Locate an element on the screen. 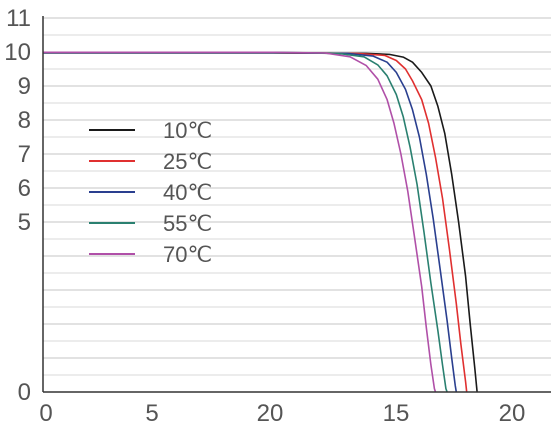 The height and width of the screenshot is (425, 552). legend-label: 40℃ is located at coordinates (187, 192).